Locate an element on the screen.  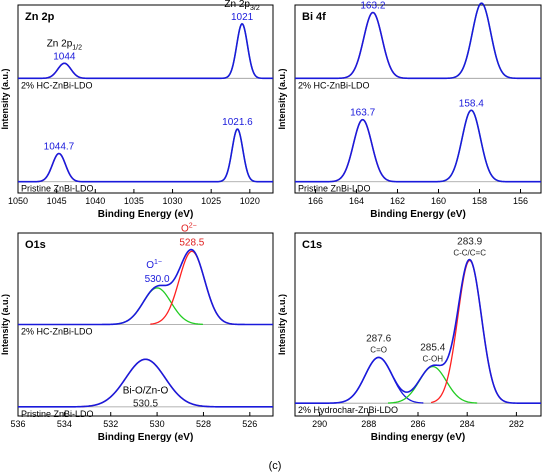
c1s-x-axis-label: Binding energy (eV) is located at coordinates (418, 437).